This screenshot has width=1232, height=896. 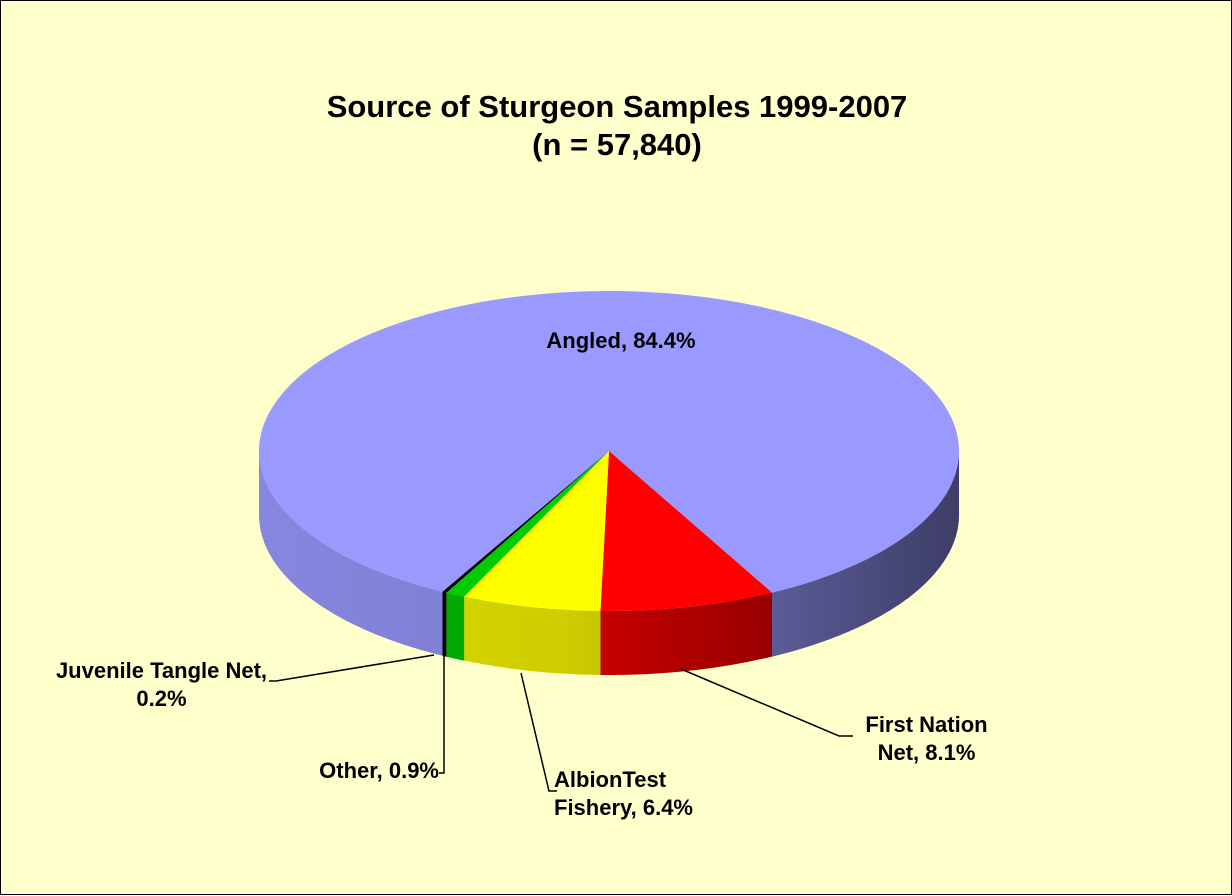 What do you see at coordinates (561, 723) in the screenshot?
I see `leader-lines` at bounding box center [561, 723].